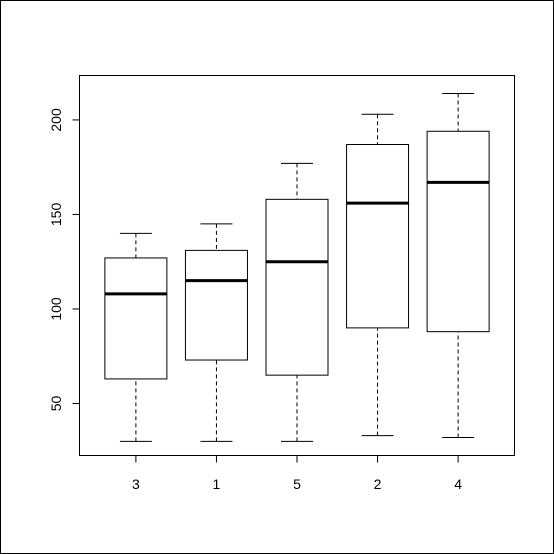 The width and height of the screenshot is (554, 554). I want to click on x-tick-label: 3, so click(136, 484).